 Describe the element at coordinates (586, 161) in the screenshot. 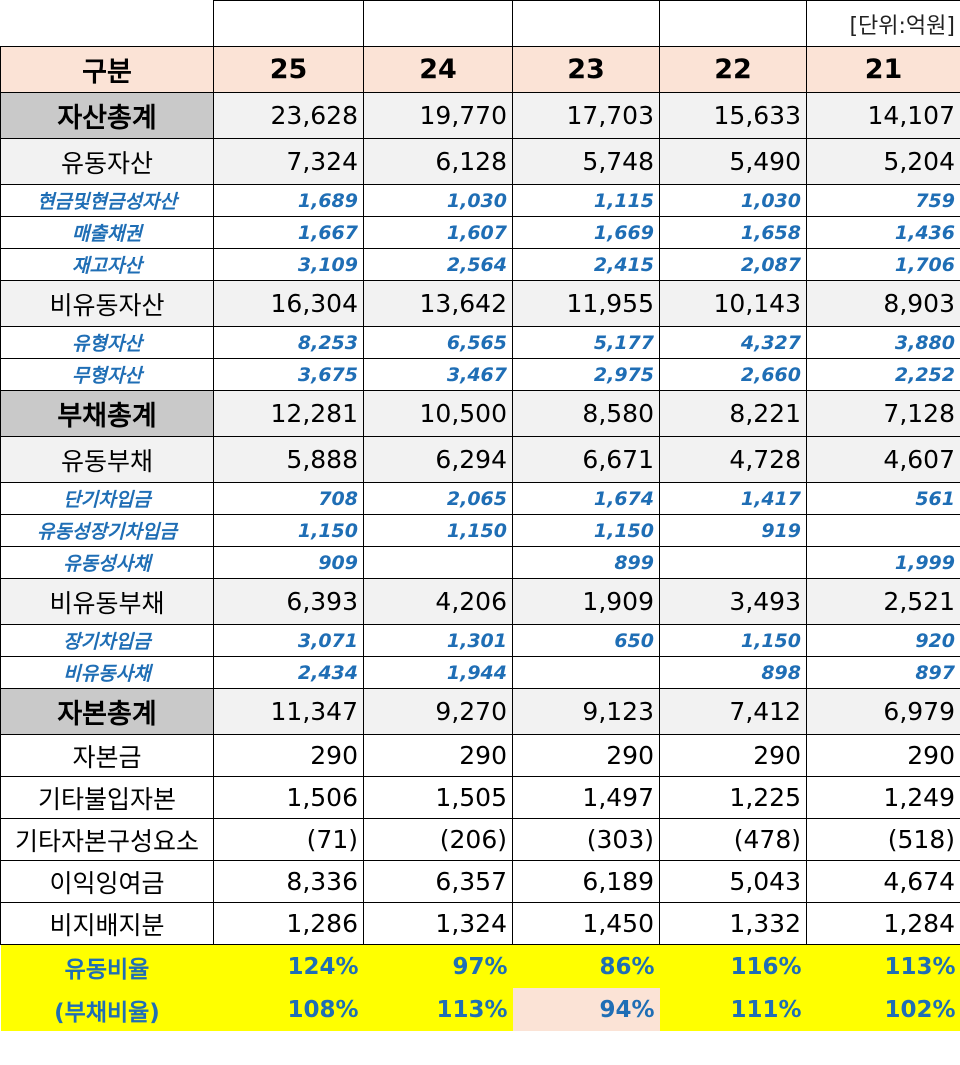

I see `value-cell: 5,748` at that location.